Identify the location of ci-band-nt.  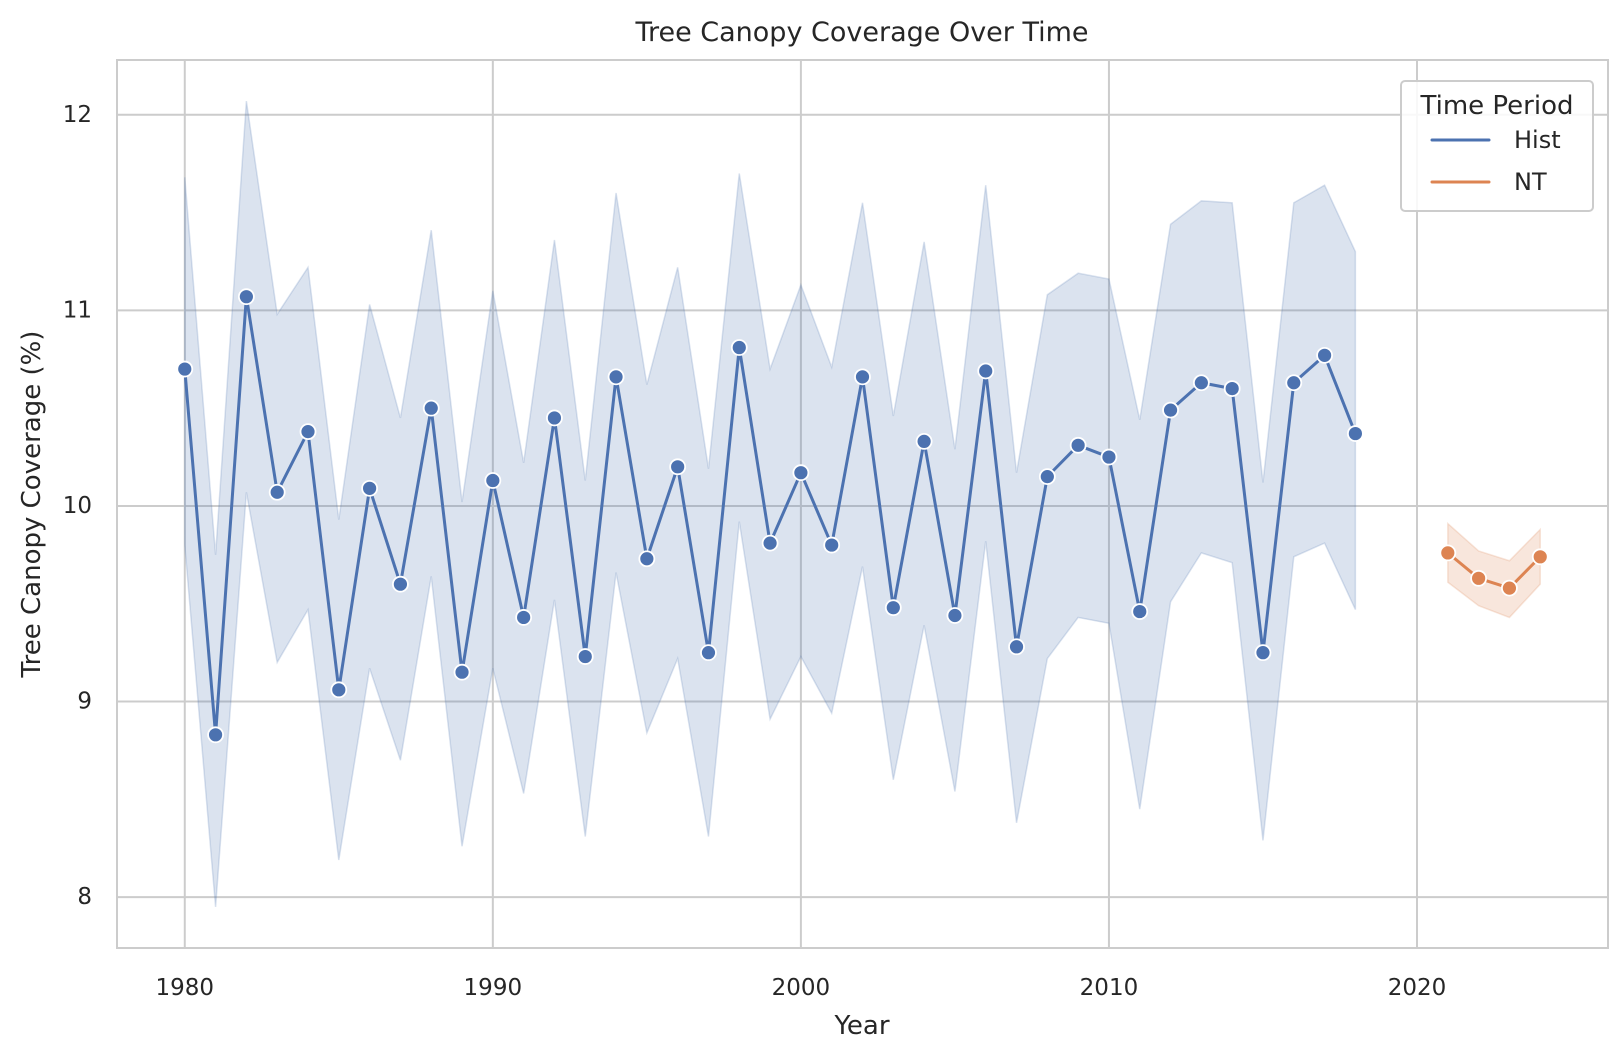
(1494, 570).